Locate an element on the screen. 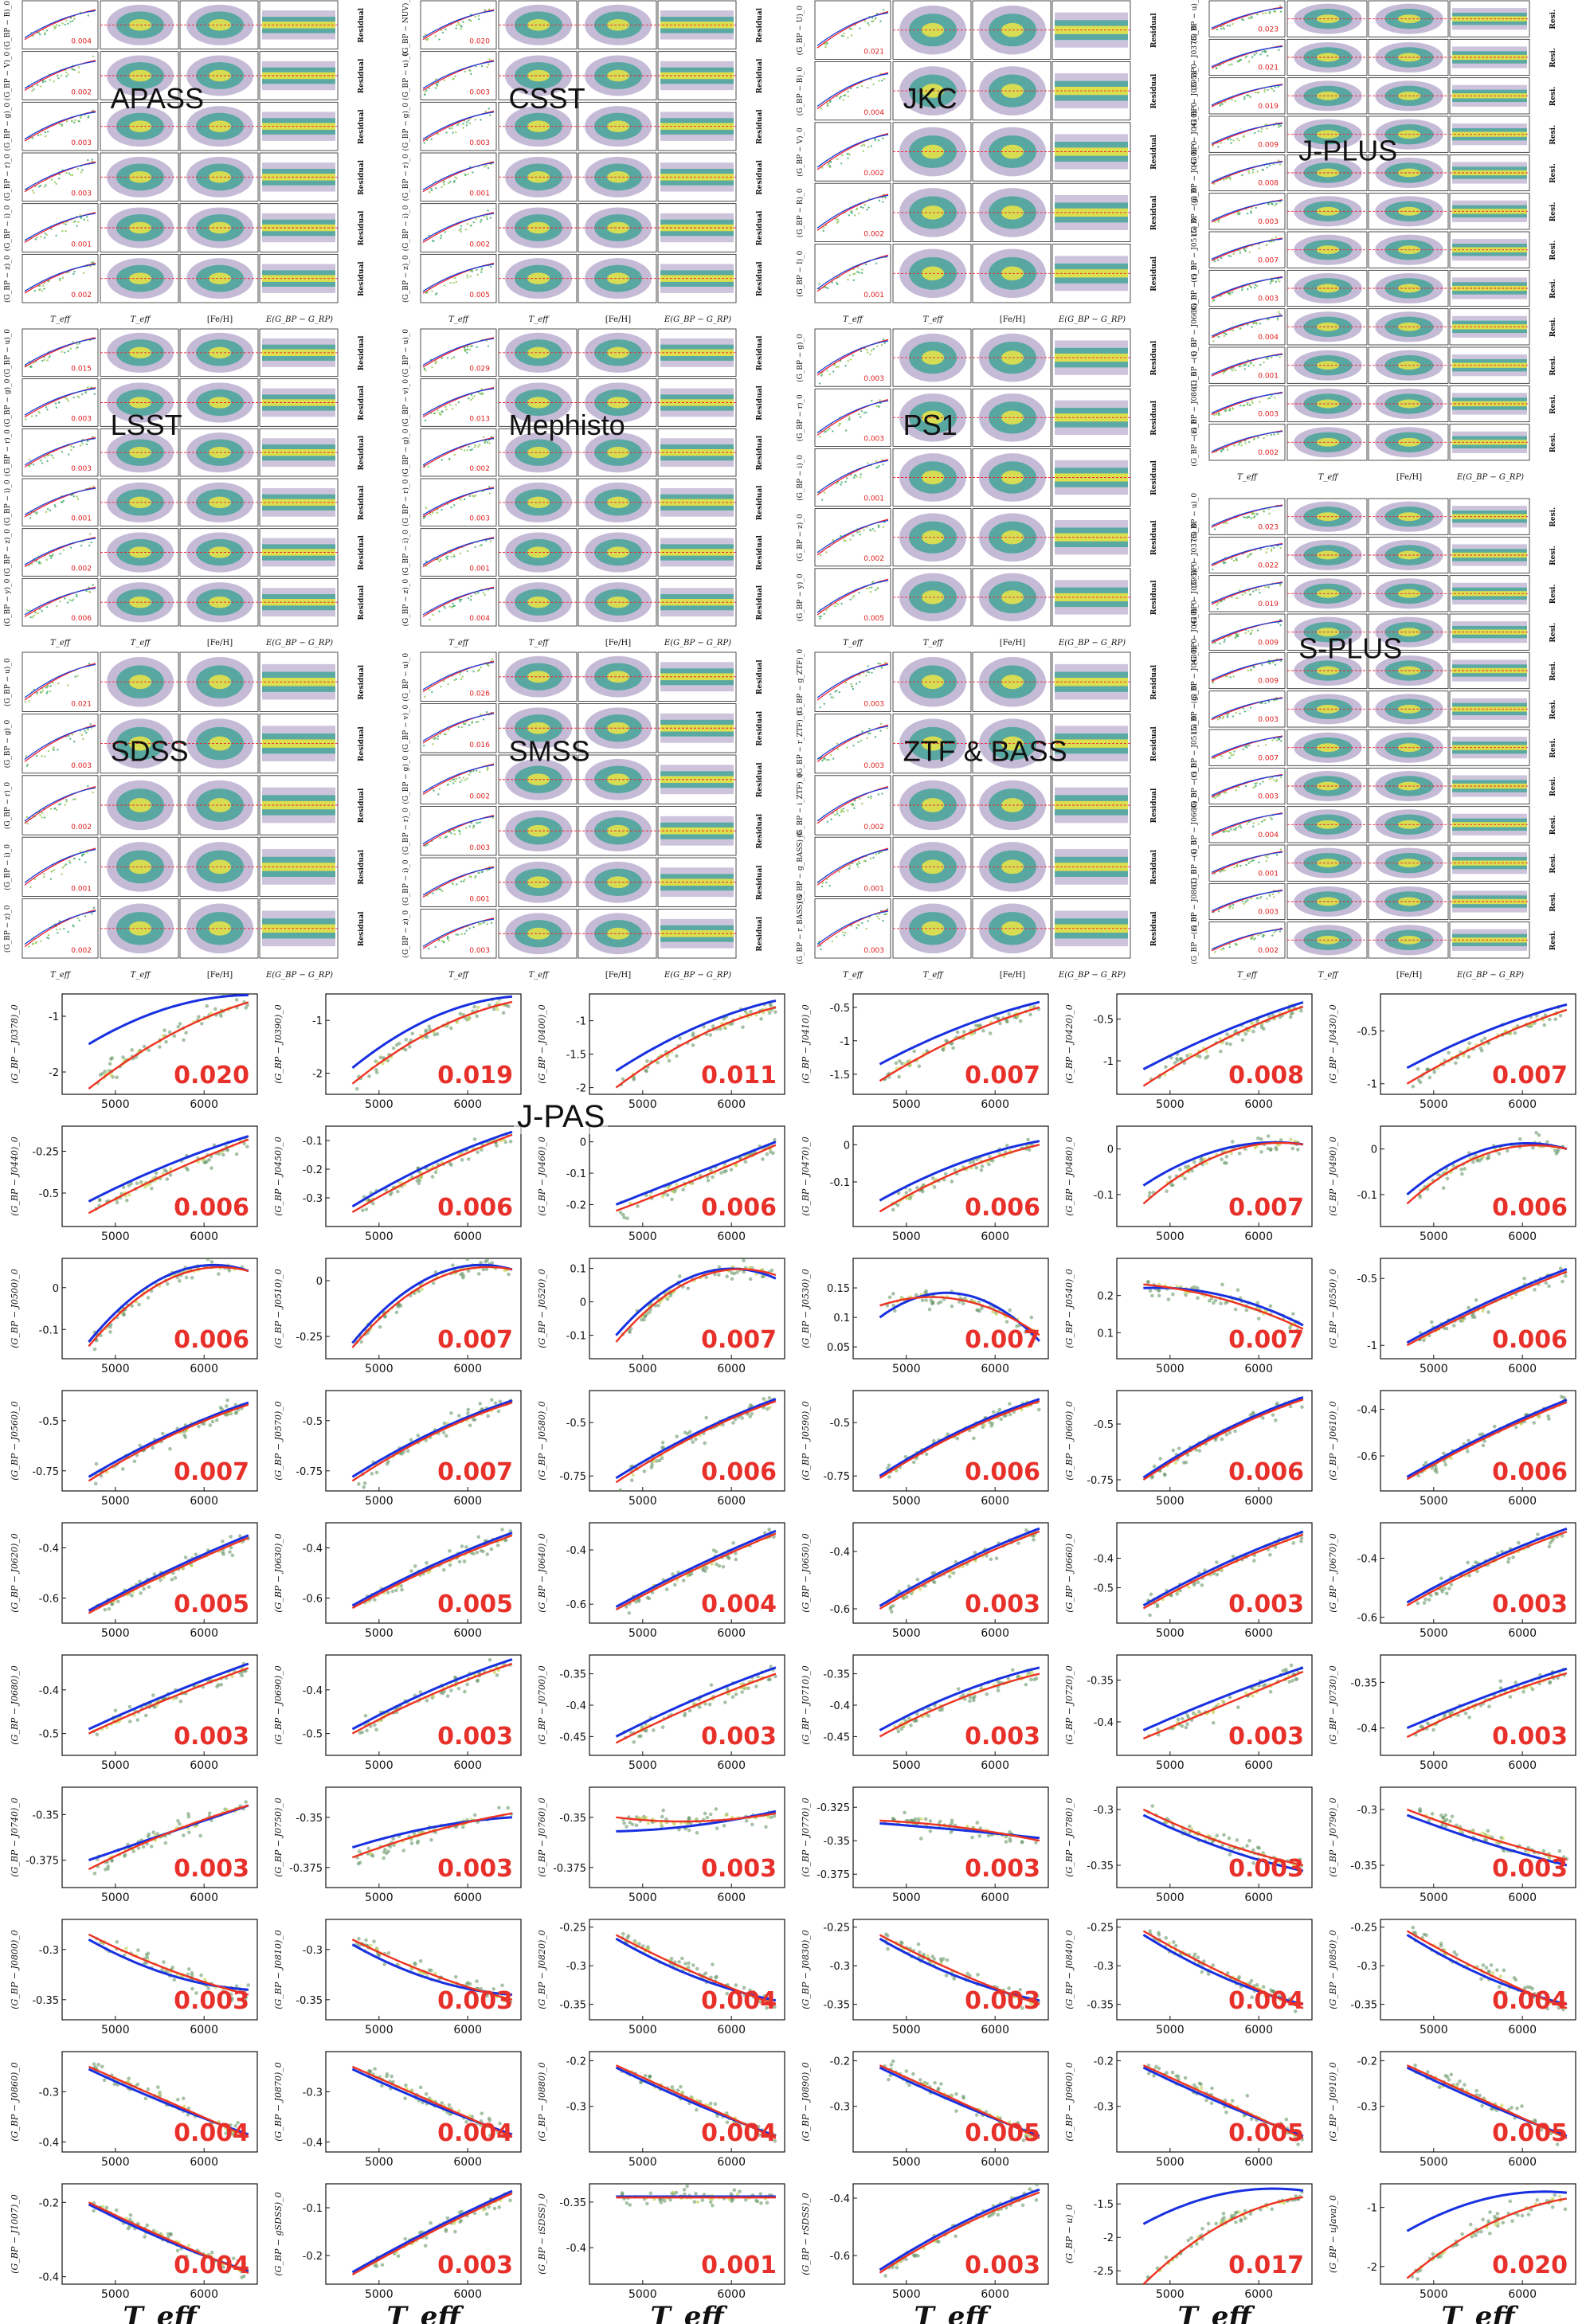  ylabel: (G_BP − z)_0 is located at coordinates (7, 929).